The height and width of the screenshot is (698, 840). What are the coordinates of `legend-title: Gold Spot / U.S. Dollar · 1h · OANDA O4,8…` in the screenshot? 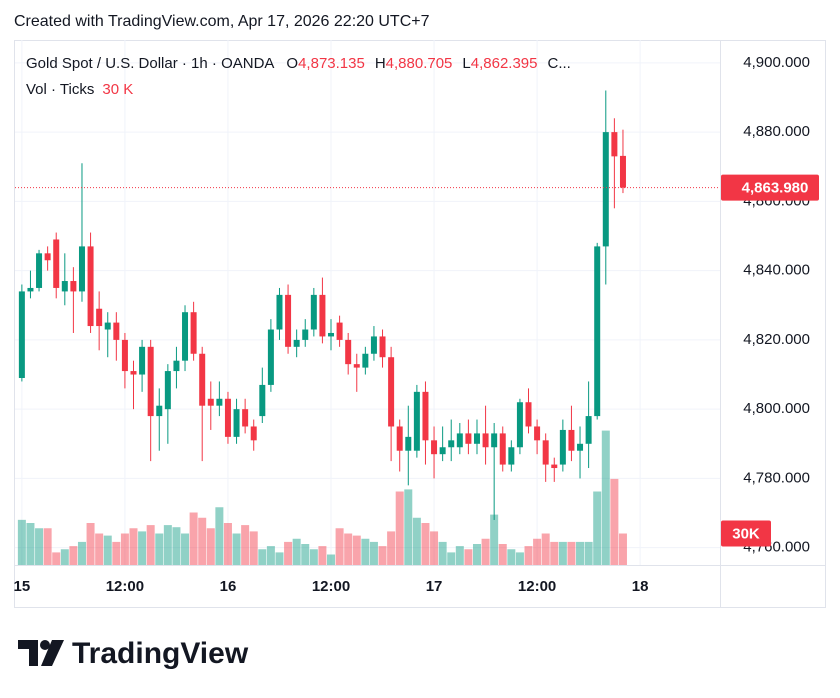 It's located at (298, 63).